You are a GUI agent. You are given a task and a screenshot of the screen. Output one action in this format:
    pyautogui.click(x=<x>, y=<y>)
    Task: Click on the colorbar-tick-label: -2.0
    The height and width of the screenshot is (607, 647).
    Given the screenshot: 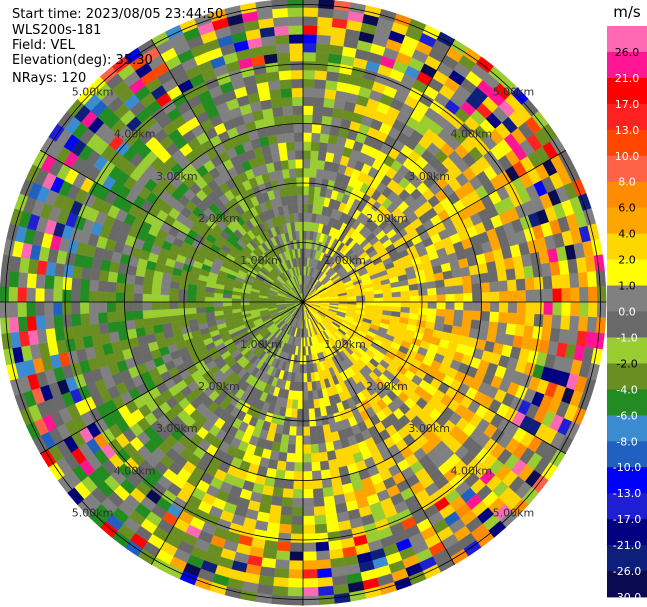 What is the action you would take?
    pyautogui.click(x=626, y=363)
    